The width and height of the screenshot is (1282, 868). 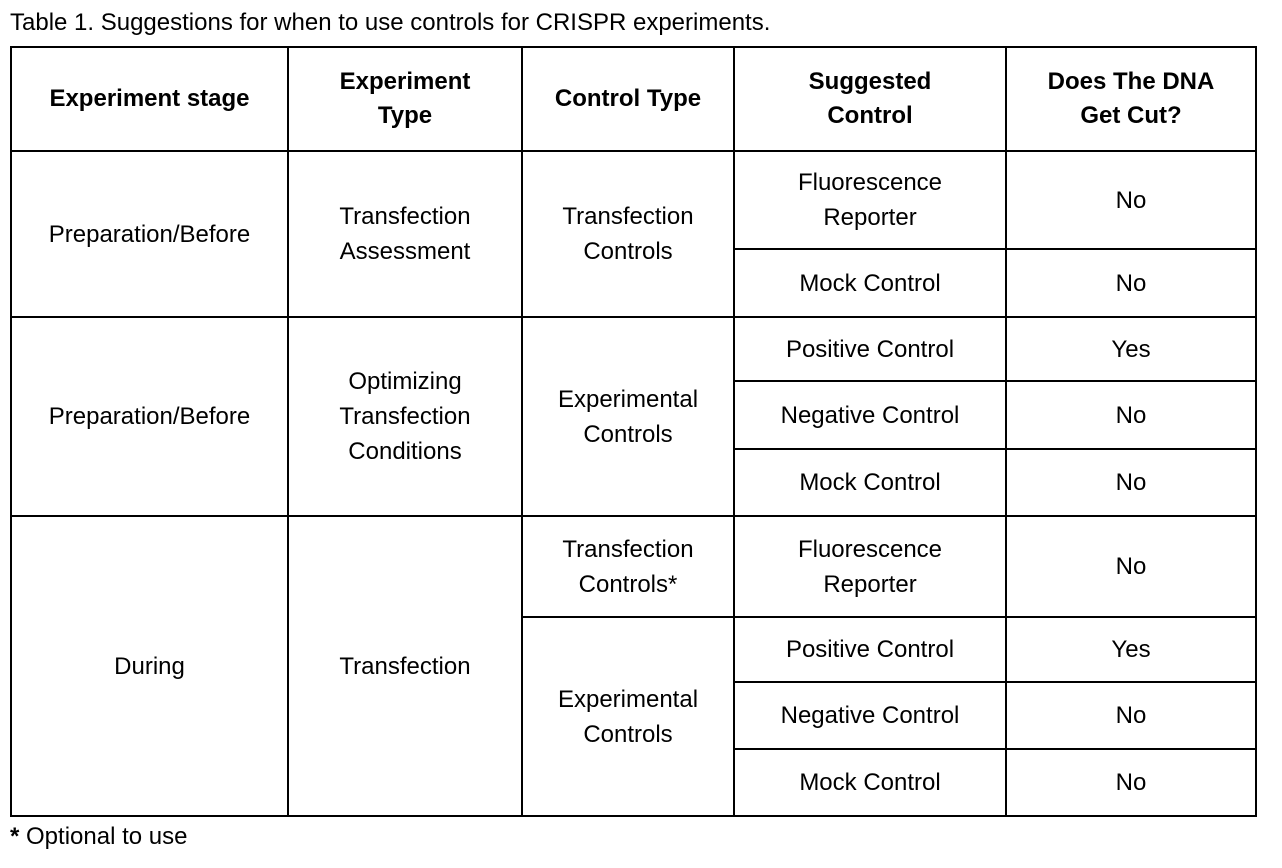 What do you see at coordinates (405, 99) in the screenshot?
I see `col-header-experiment-type: Experiment Type` at bounding box center [405, 99].